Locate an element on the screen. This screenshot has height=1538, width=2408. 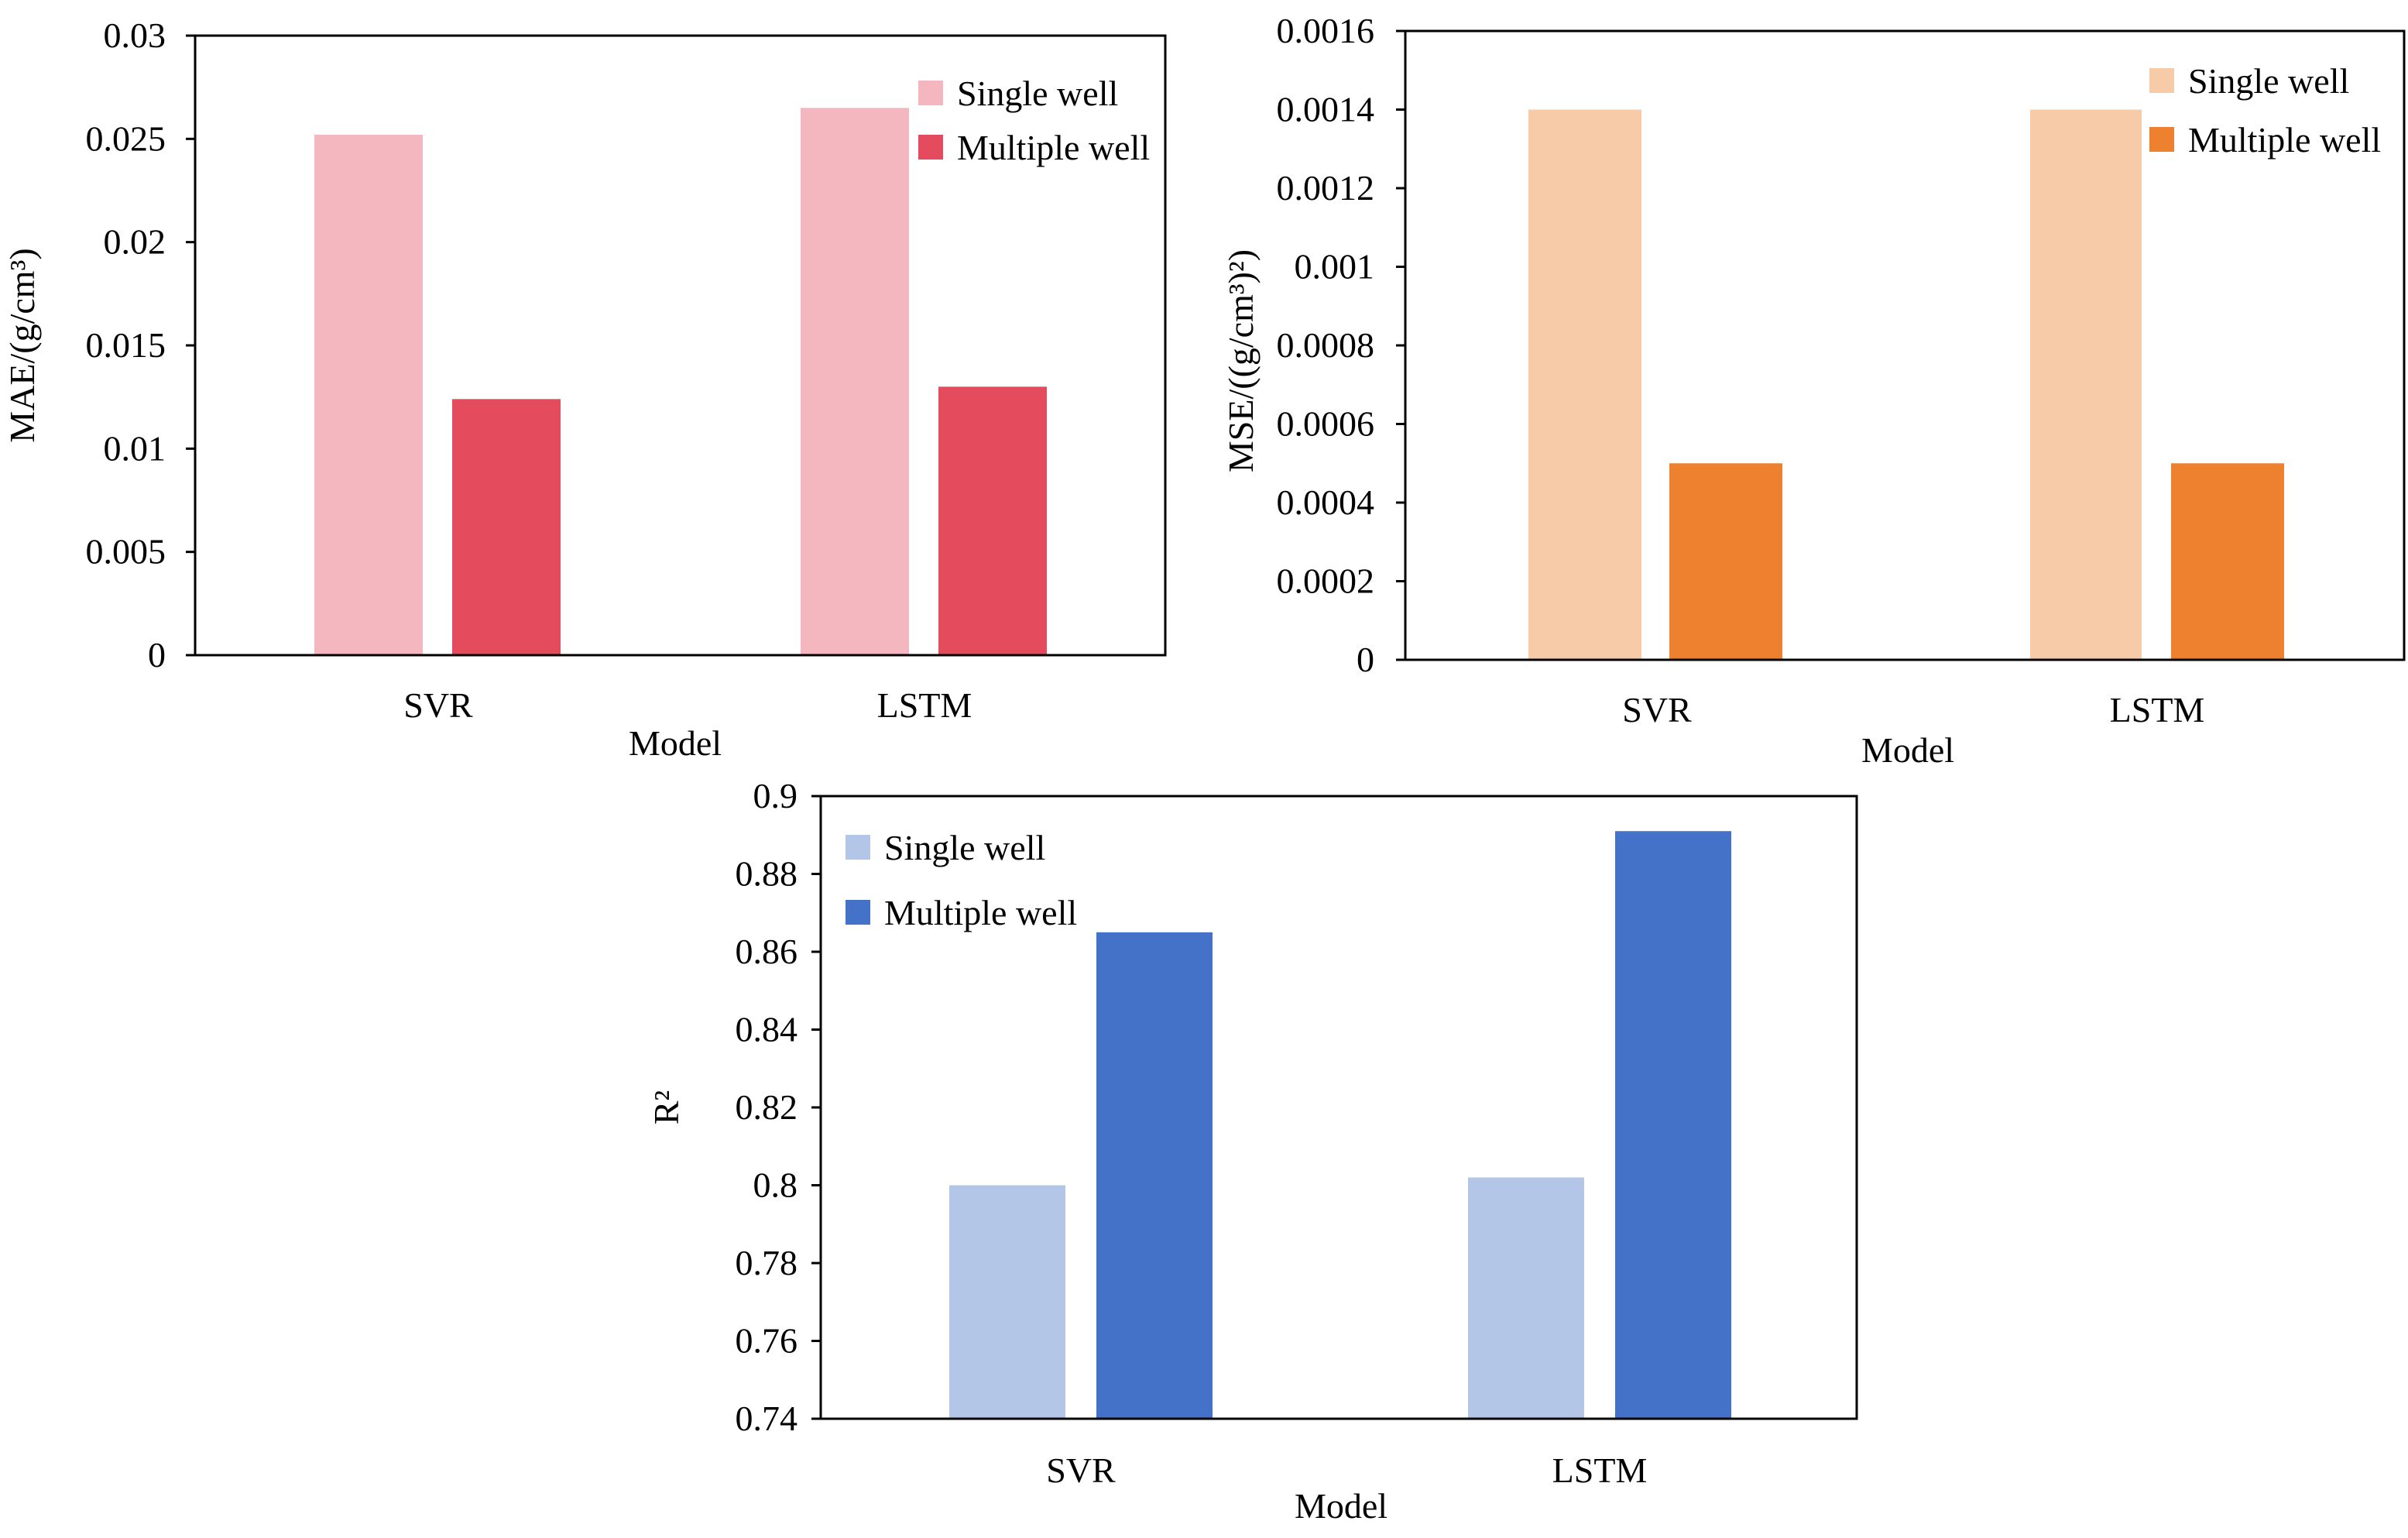
mae-bar-svr-multiple-well is located at coordinates (506, 527).